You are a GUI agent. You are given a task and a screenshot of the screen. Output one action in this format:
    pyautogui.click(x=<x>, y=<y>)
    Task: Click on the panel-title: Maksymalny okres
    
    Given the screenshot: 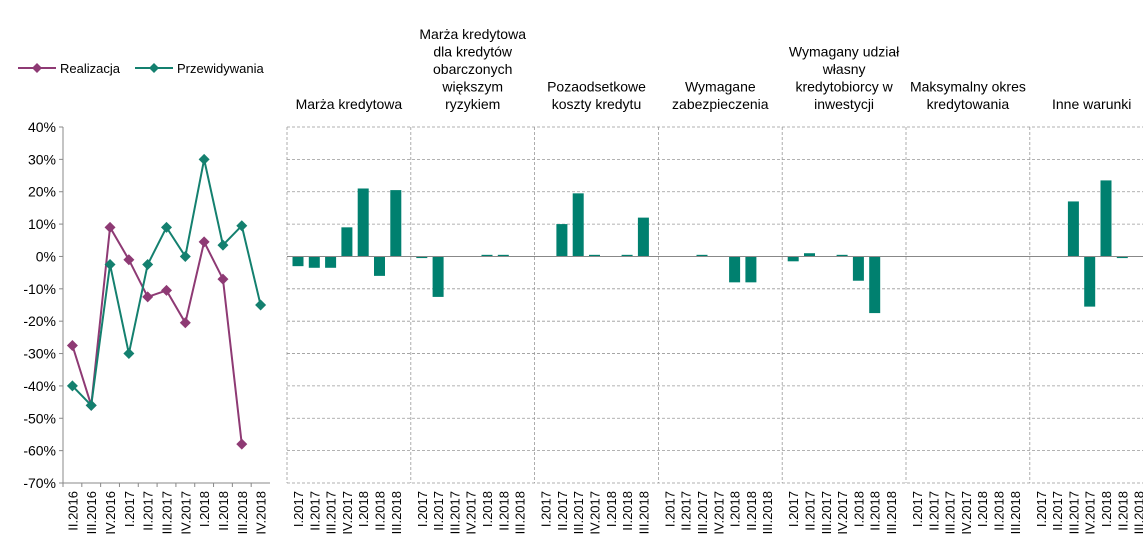 What is the action you would take?
    pyautogui.click(x=968, y=87)
    